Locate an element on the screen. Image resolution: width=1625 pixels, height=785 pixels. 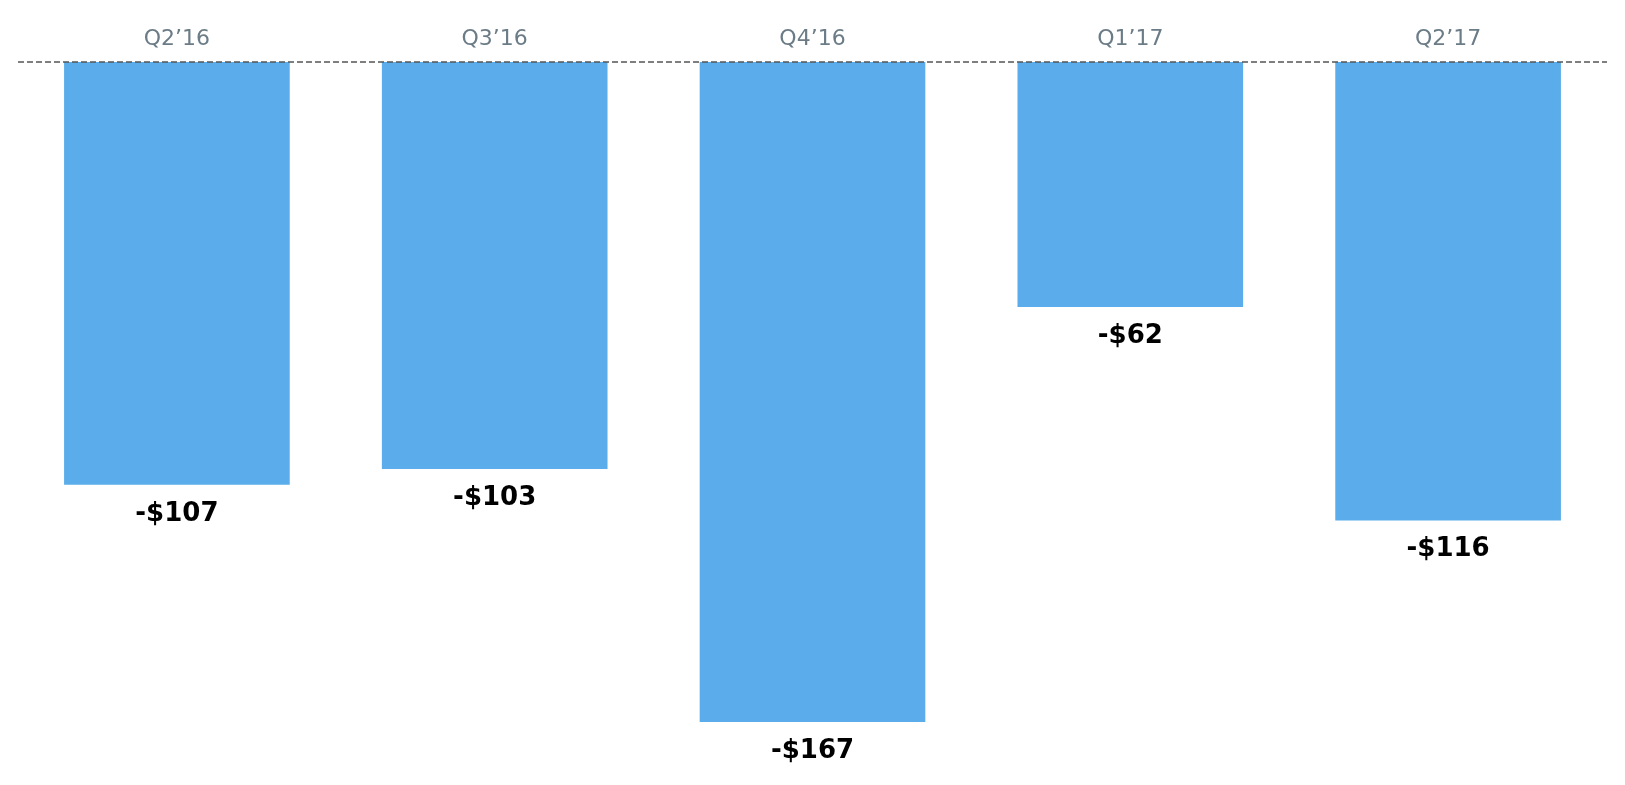
x-tick-label: Q1’17 is located at coordinates (1130, 37).